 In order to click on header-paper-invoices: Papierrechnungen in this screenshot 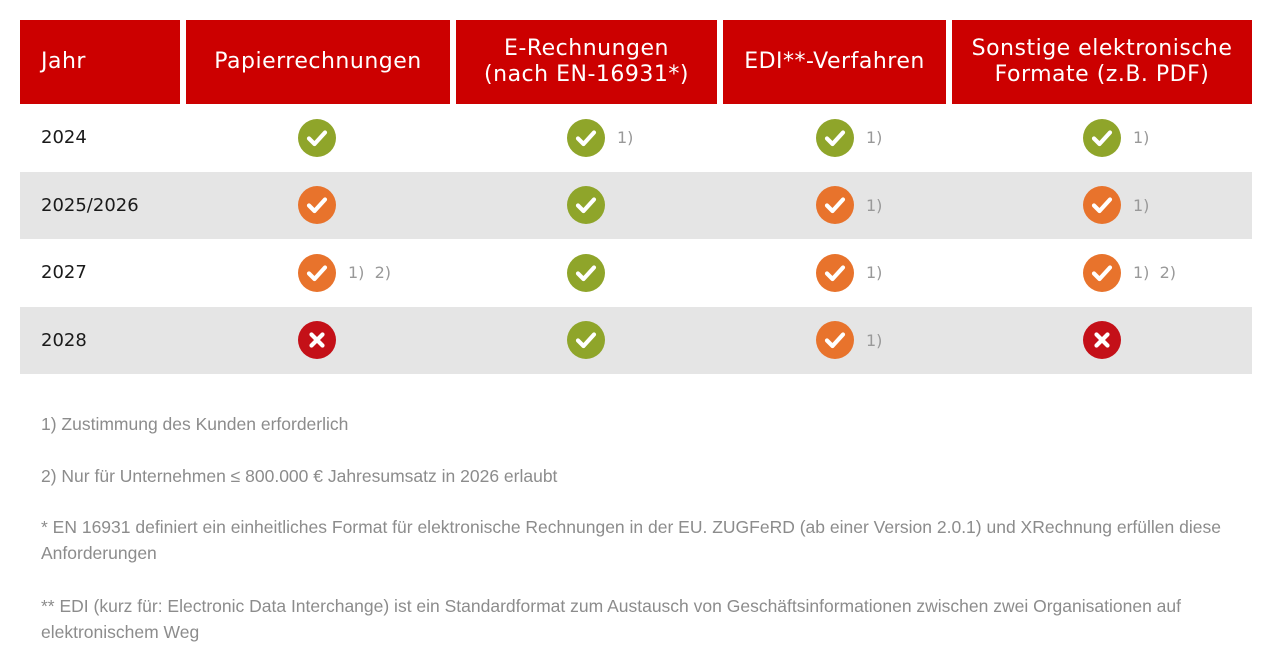, I will do `click(318, 62)`.